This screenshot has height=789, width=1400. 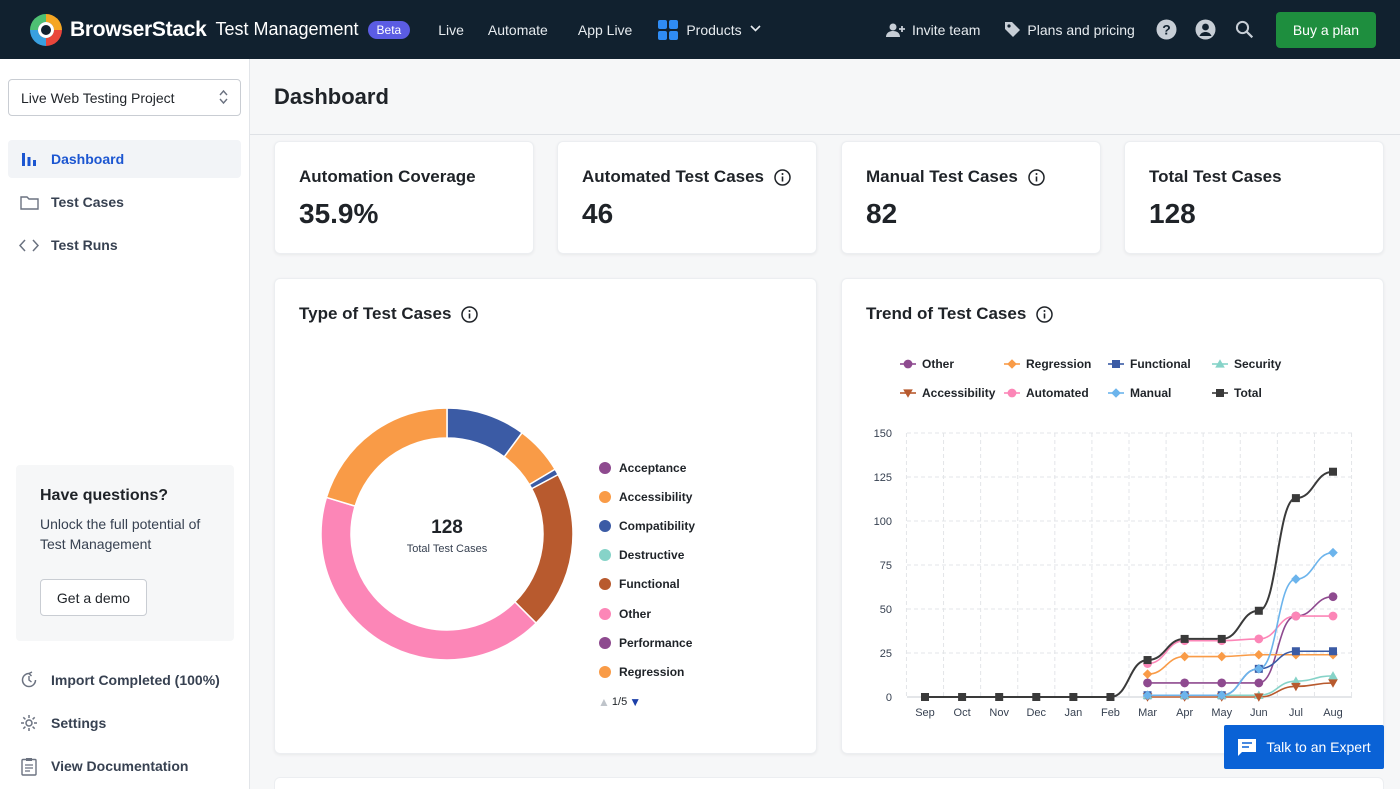 I want to click on trend-legend-item-other: Other, so click(x=927, y=364).